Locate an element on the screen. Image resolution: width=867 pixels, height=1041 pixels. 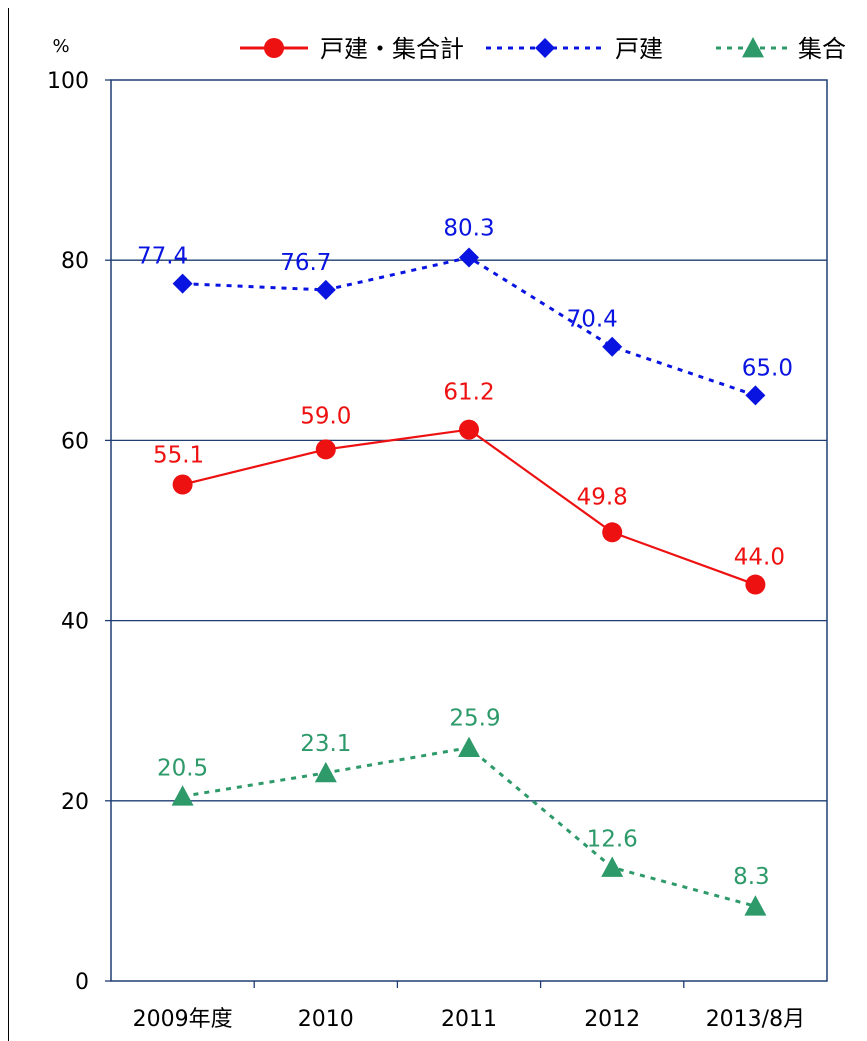
data-label: 25.9 is located at coordinates (474, 719).